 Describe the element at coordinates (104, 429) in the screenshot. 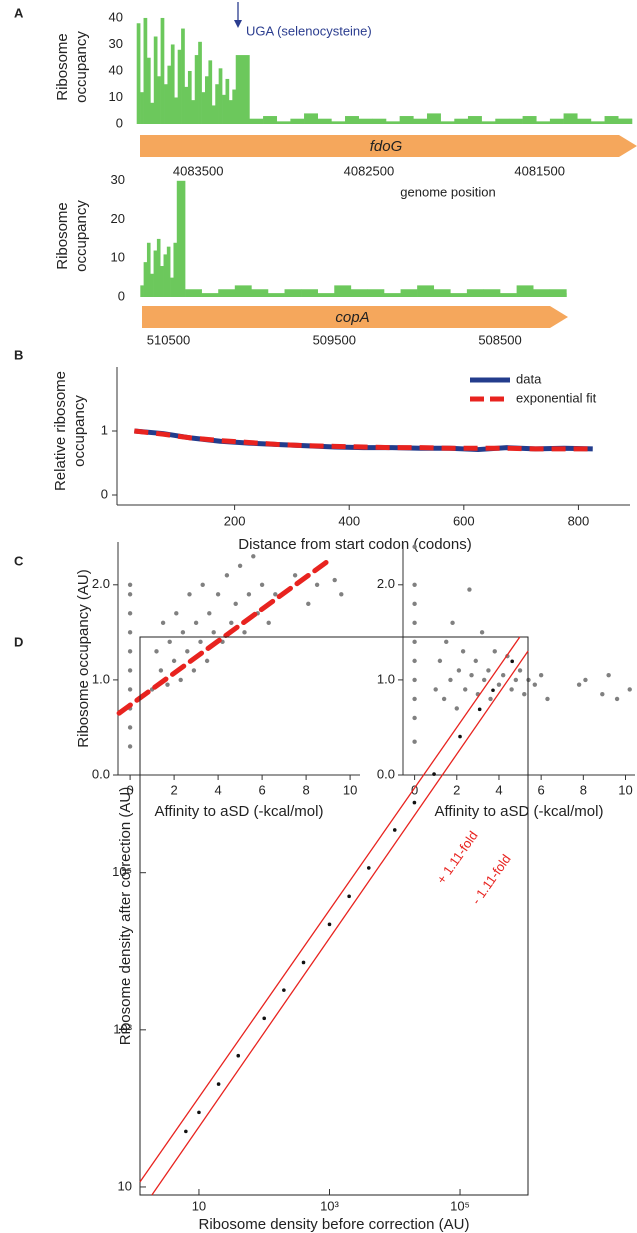

I see `y-tick-label: 1` at that location.